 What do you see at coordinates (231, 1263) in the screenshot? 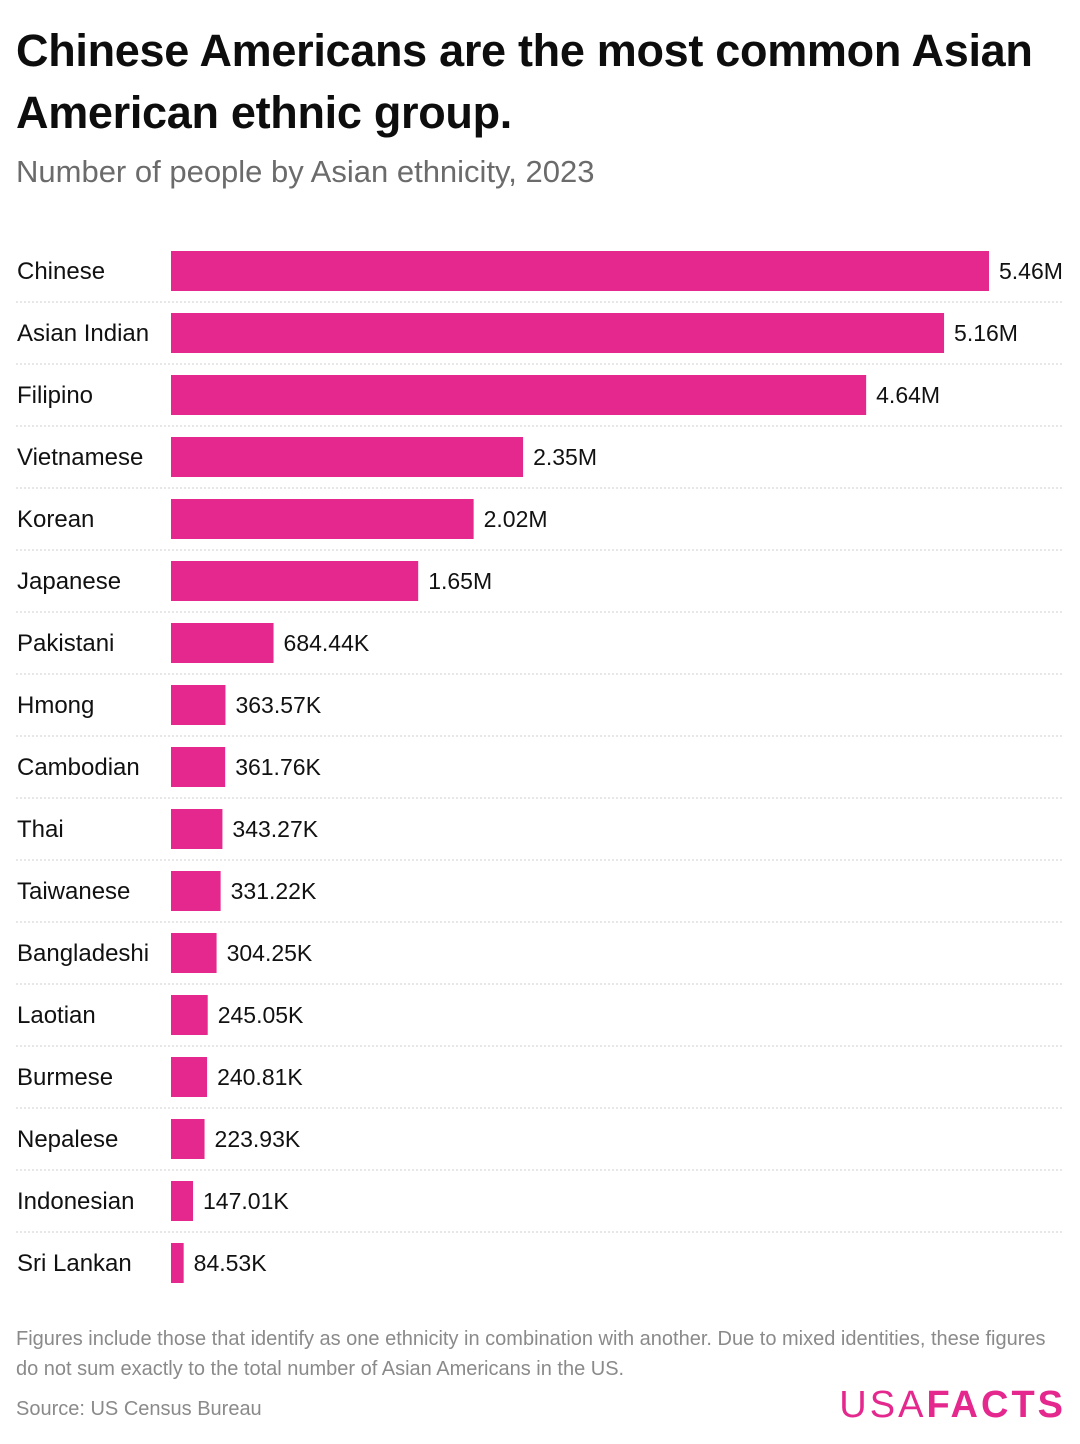
I see `value-label: 84.53K` at bounding box center [231, 1263].